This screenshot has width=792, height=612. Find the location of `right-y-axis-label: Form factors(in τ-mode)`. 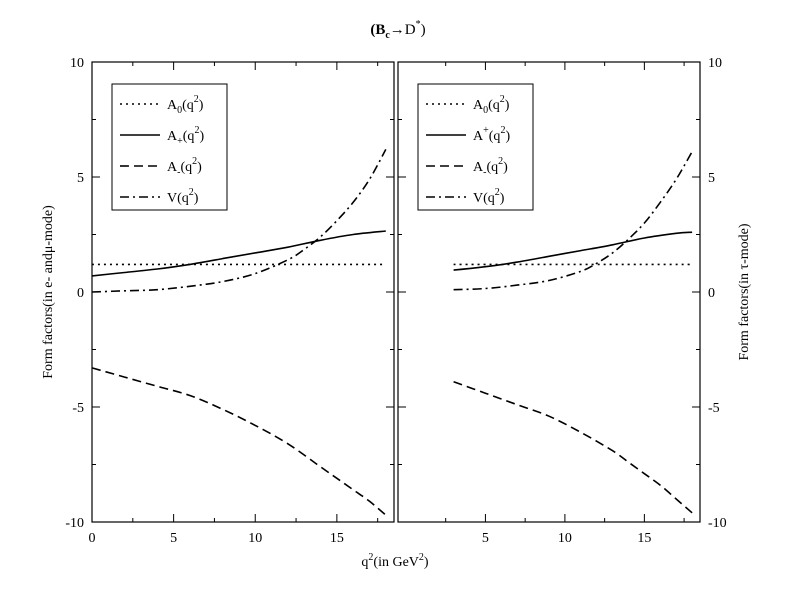

right-y-axis-label: Form factors(in τ-mode) is located at coordinates (744, 291).